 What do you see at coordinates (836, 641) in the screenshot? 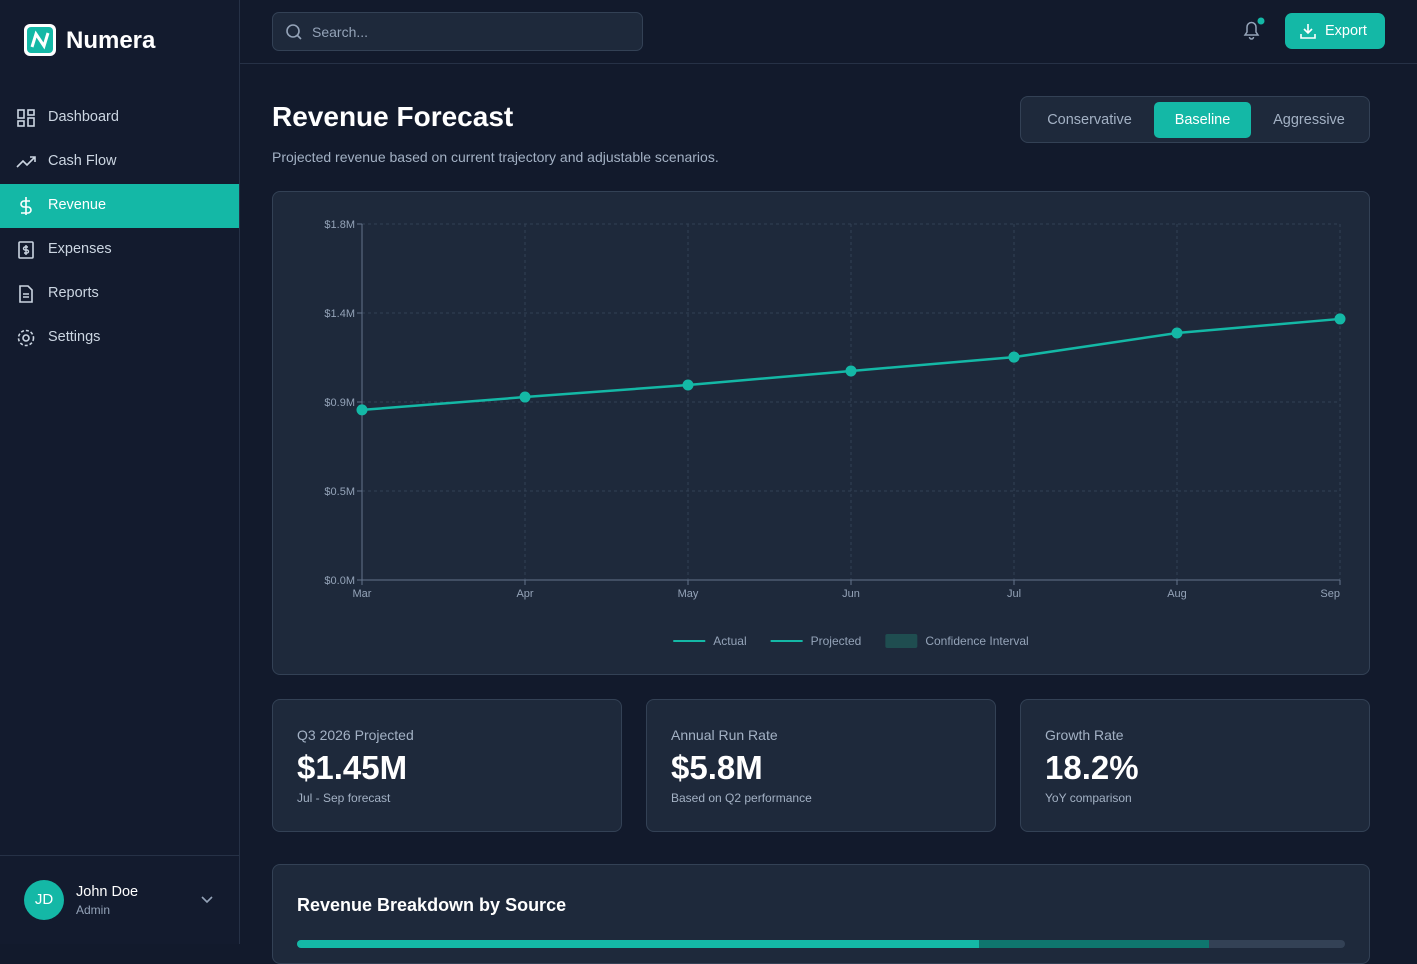
I see `legend-label: Projected` at bounding box center [836, 641].